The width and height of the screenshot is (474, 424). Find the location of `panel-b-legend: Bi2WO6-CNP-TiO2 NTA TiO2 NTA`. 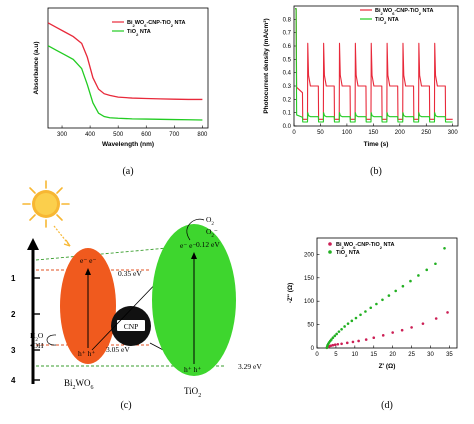

panel-b-legend: Bi2WO6-CNP-TiO2 NTA TiO2 NTA is located at coordinates (396, 16).